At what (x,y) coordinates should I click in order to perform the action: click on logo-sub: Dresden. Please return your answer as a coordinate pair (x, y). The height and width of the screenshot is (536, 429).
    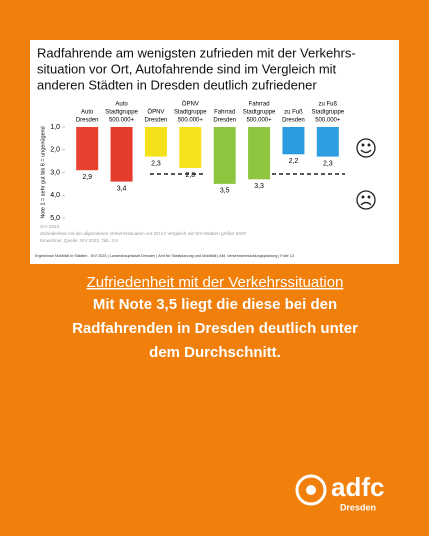
    Looking at the image, I should click on (358, 507).